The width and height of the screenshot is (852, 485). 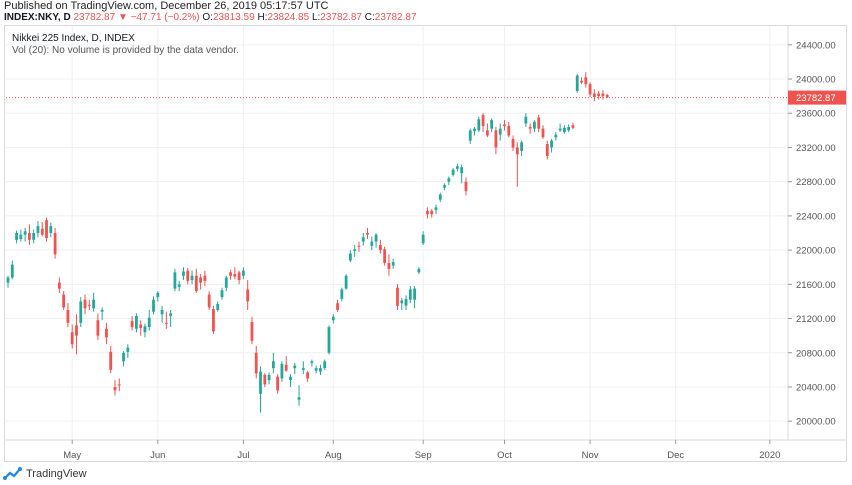 I want to click on y-tick-label: 20800.00, so click(x=816, y=353).